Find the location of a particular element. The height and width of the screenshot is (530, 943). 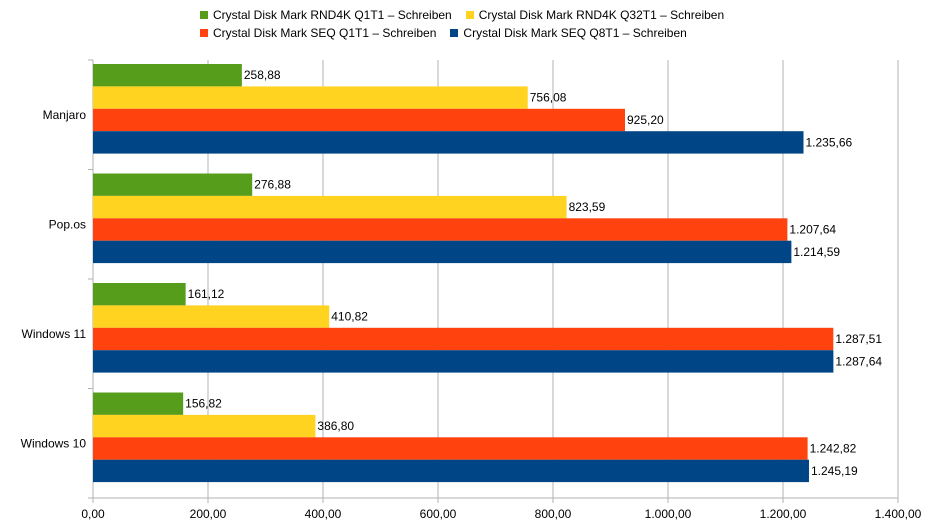

legend-swatch-rnd4k-q1t1 is located at coordinates (204, 15).